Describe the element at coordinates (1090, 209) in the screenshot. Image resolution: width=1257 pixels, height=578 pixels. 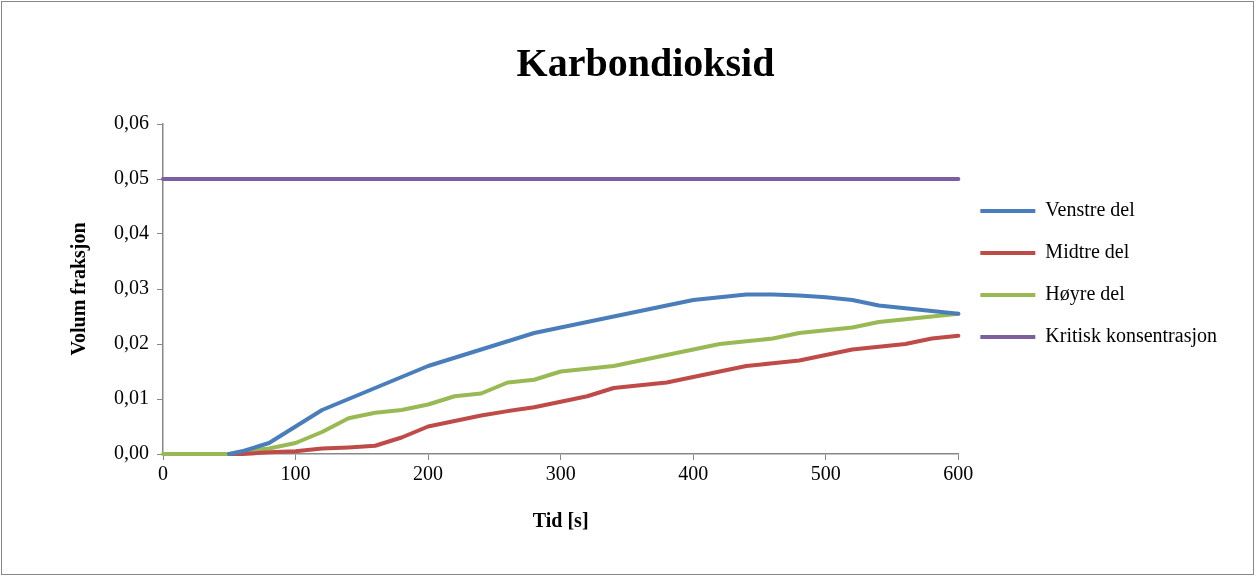
I see `legend-label: Venstre del` at that location.